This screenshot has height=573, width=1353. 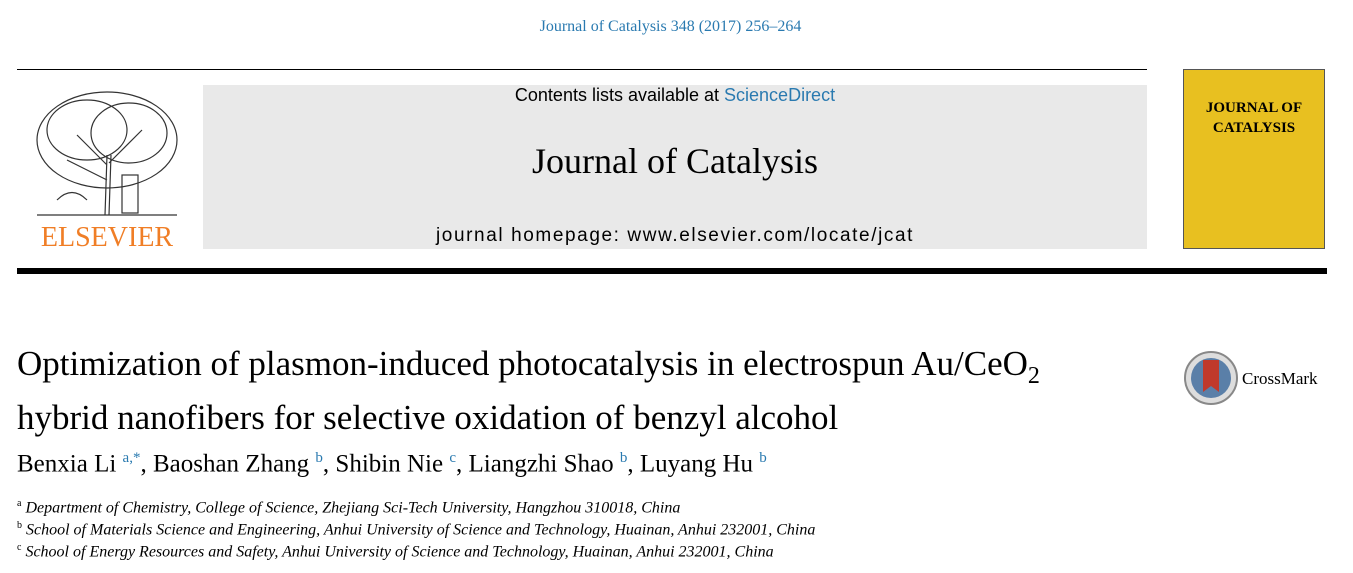 What do you see at coordinates (1211, 378) in the screenshot?
I see `crossmark-icon` at bounding box center [1211, 378].